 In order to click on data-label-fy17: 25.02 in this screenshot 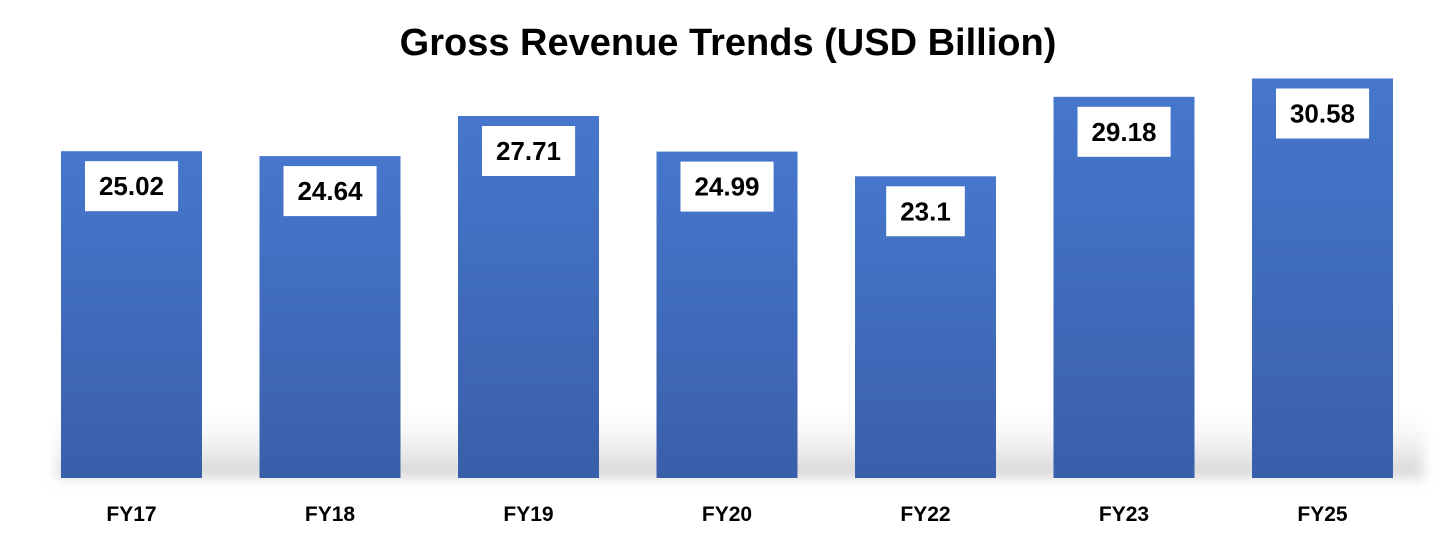, I will do `click(132, 186)`.